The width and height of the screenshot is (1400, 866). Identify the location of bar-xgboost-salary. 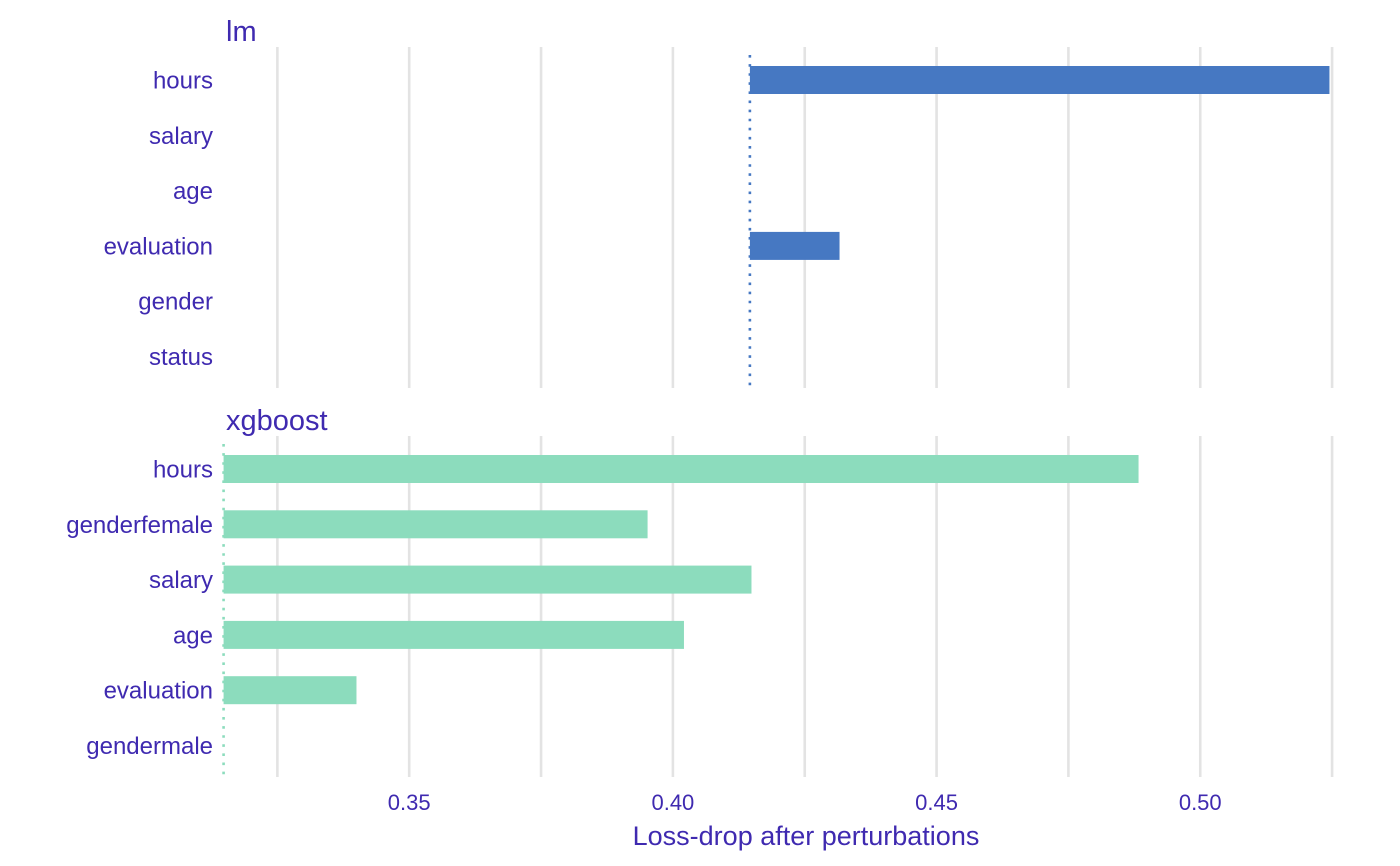
(487, 579).